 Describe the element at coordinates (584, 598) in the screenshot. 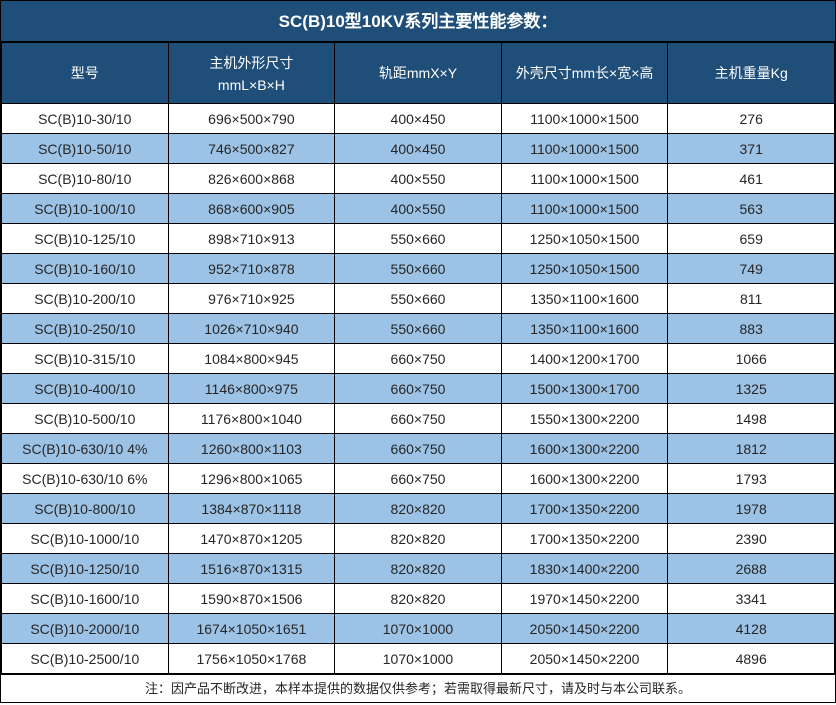

I see `shell-size-cell: 1970×1450×2200` at that location.